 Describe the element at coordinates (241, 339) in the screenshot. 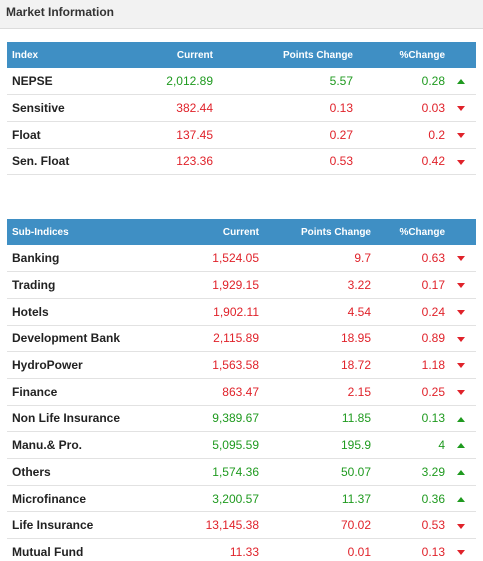

I see `table-row: Development Bank 2,115.89 18.95 0.89` at that location.